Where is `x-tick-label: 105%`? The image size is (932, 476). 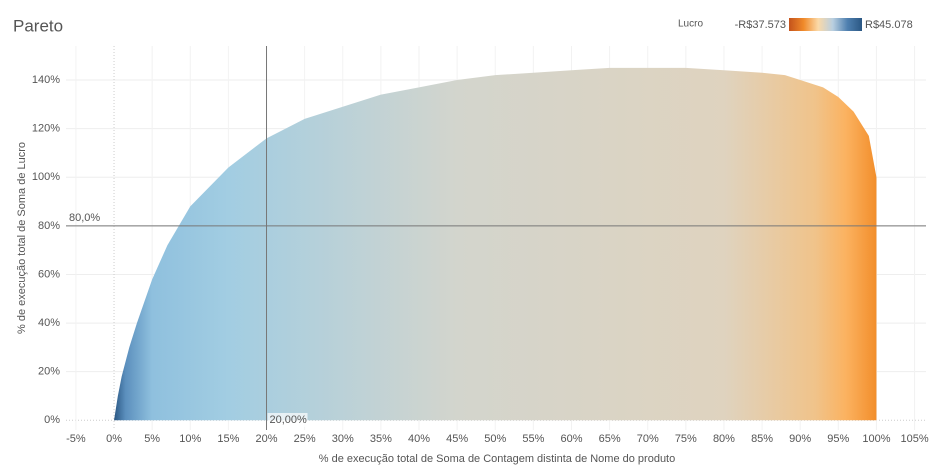
x-tick-label: 105% is located at coordinates (914, 439).